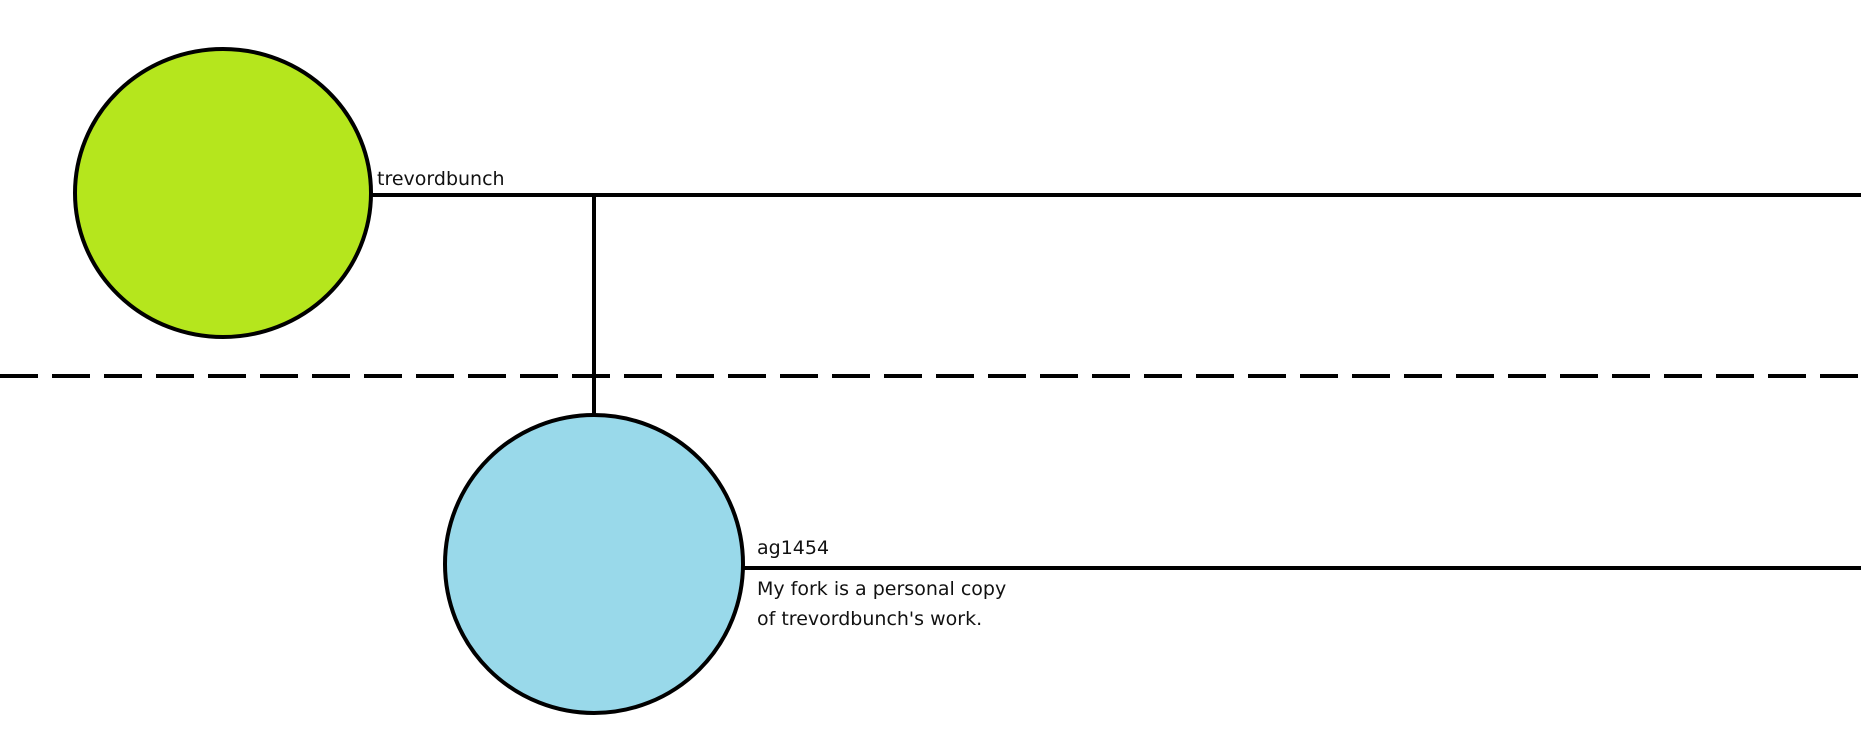 This screenshot has width=1861, height=756. I want to click on fork-node-label: ag1454, so click(793, 548).